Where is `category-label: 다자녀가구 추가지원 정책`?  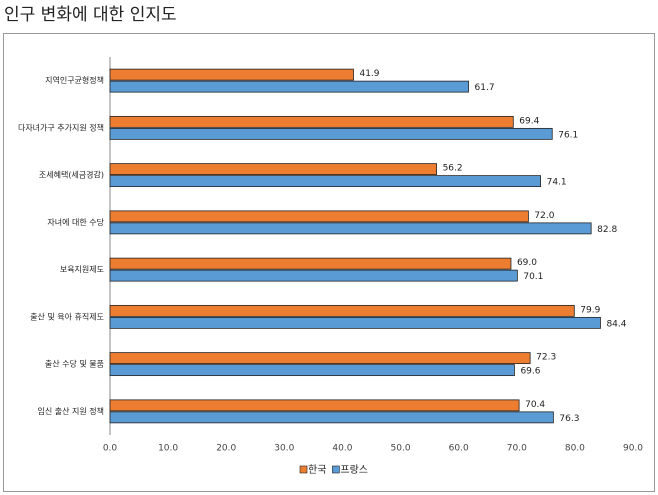
category-label: 다자녀가구 추가지원 정책 is located at coordinates (61, 127).